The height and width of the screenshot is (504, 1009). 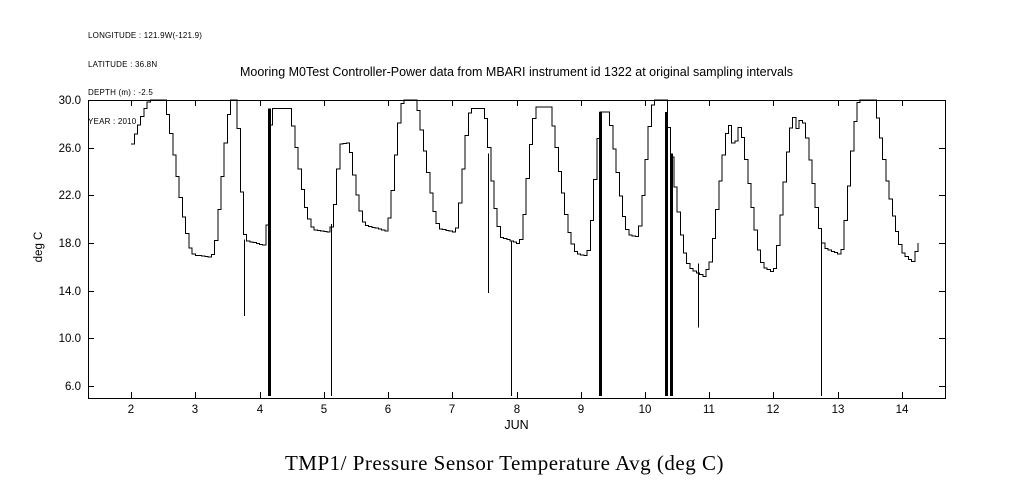 What do you see at coordinates (123, 64) in the screenshot?
I see `metadata-latitude: LATITUDE : 36.8N` at bounding box center [123, 64].